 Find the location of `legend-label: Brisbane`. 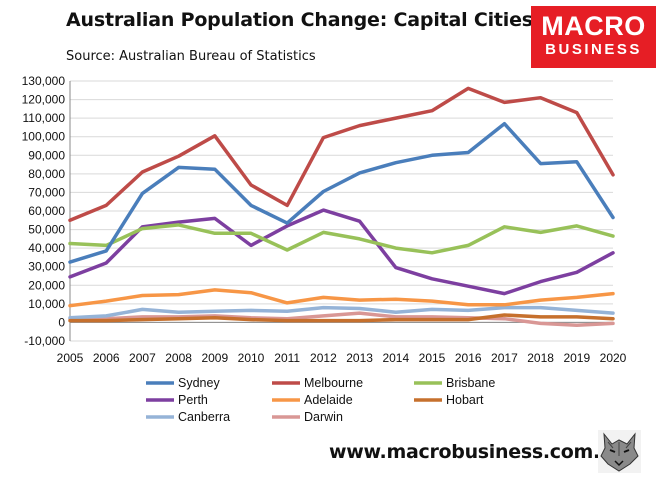

legend-label: Brisbane is located at coordinates (470, 383).